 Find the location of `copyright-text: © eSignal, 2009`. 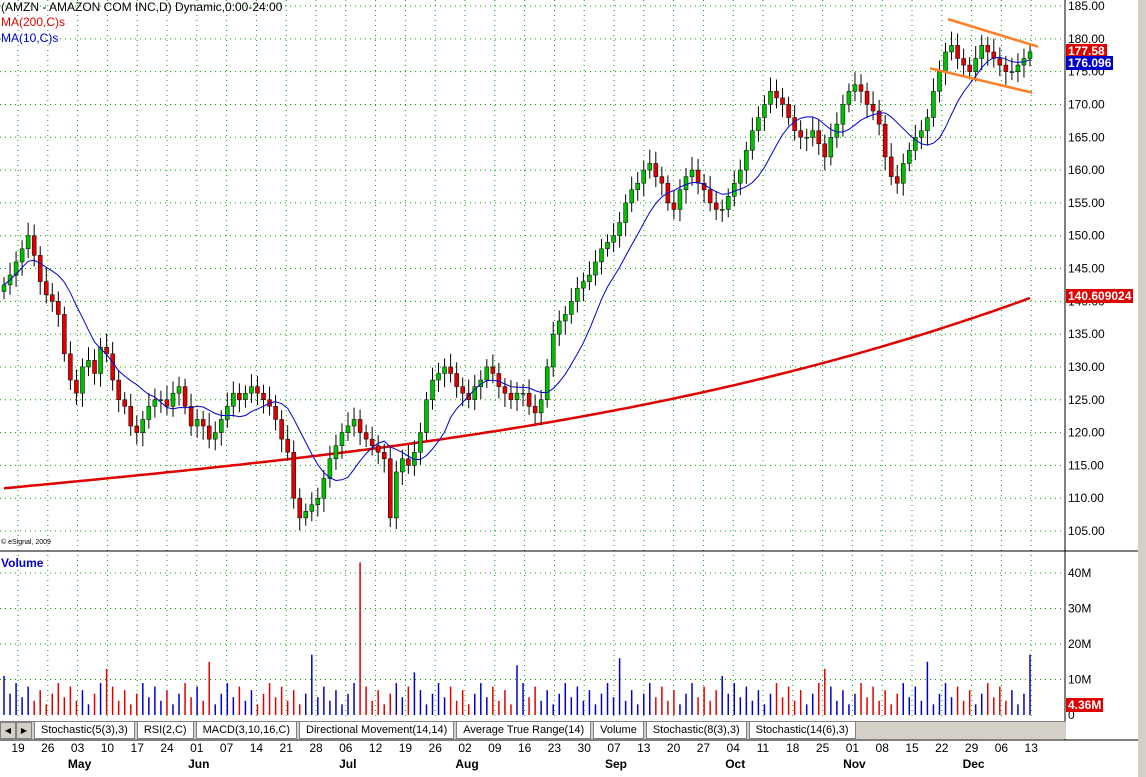

copyright-text: © eSignal, 2009 is located at coordinates (26, 542).